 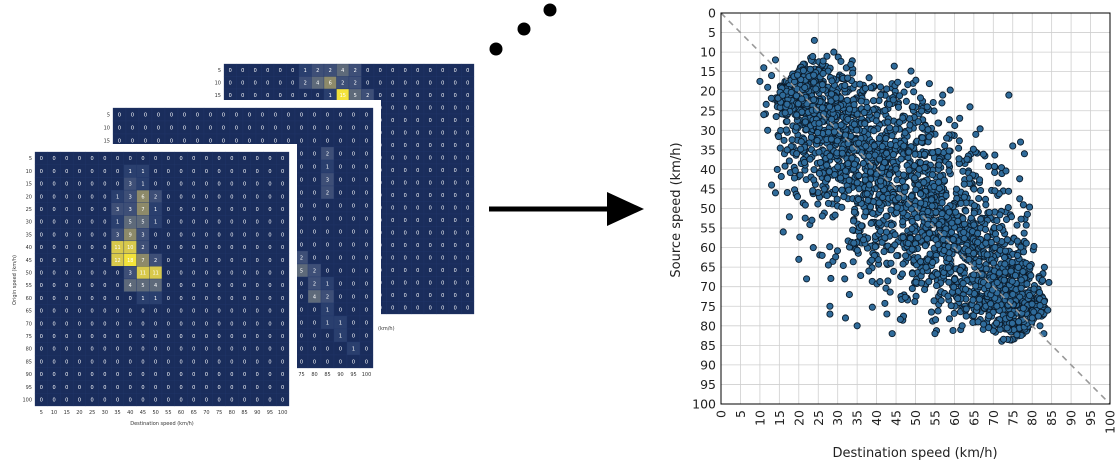 What do you see at coordinates (143, 273) in the screenshot?
I see `heatmap-cell-value: 11` at bounding box center [143, 273].